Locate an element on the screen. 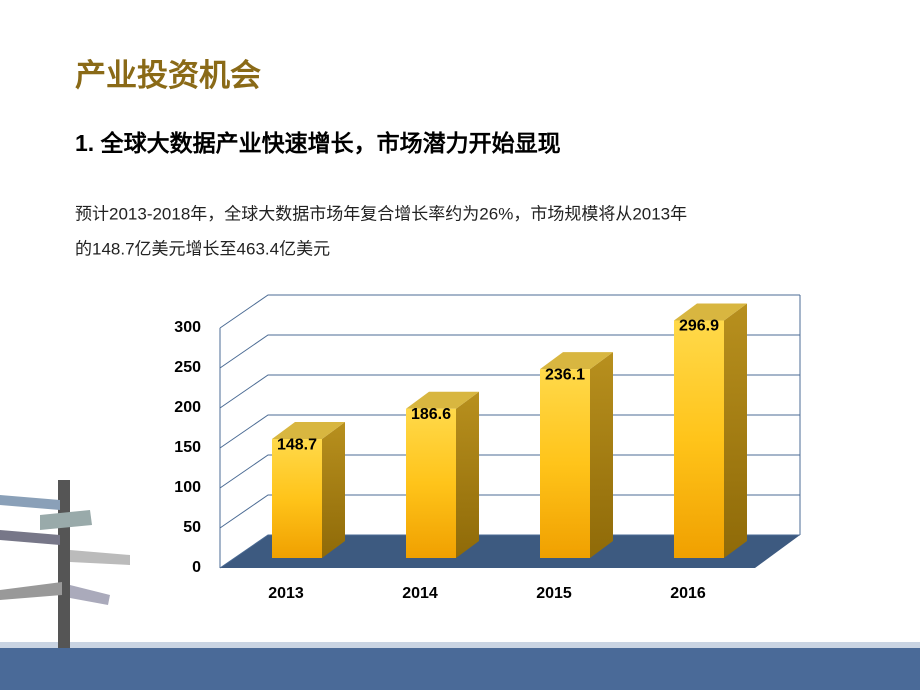  y-tick-label: 250 is located at coordinates (187, 367).